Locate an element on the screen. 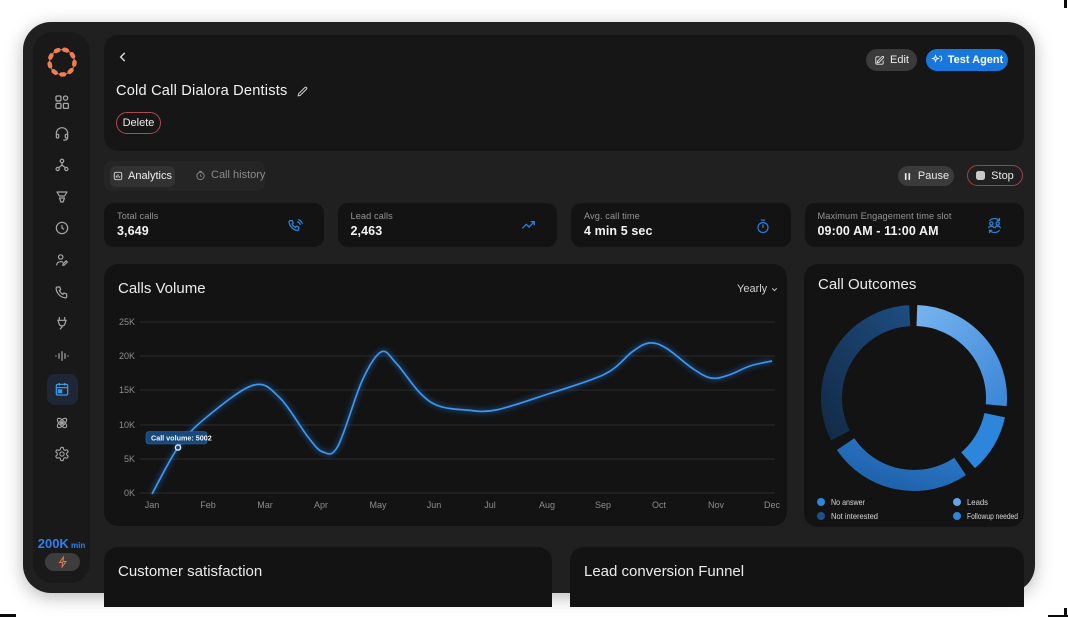 The image size is (1068, 617). svg-text: Leads is located at coordinates (977, 502).